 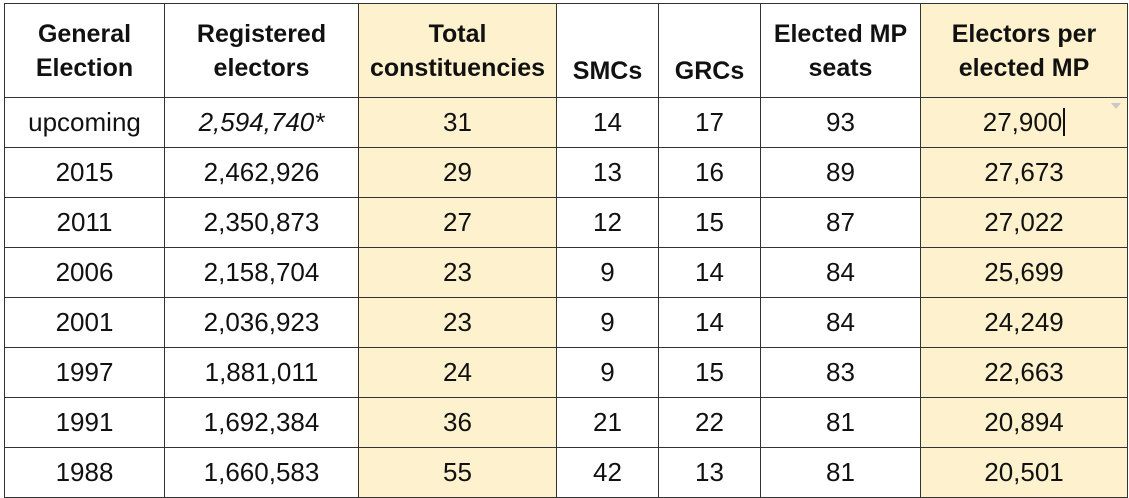 What do you see at coordinates (1064, 122) in the screenshot?
I see `text-cursor` at bounding box center [1064, 122].